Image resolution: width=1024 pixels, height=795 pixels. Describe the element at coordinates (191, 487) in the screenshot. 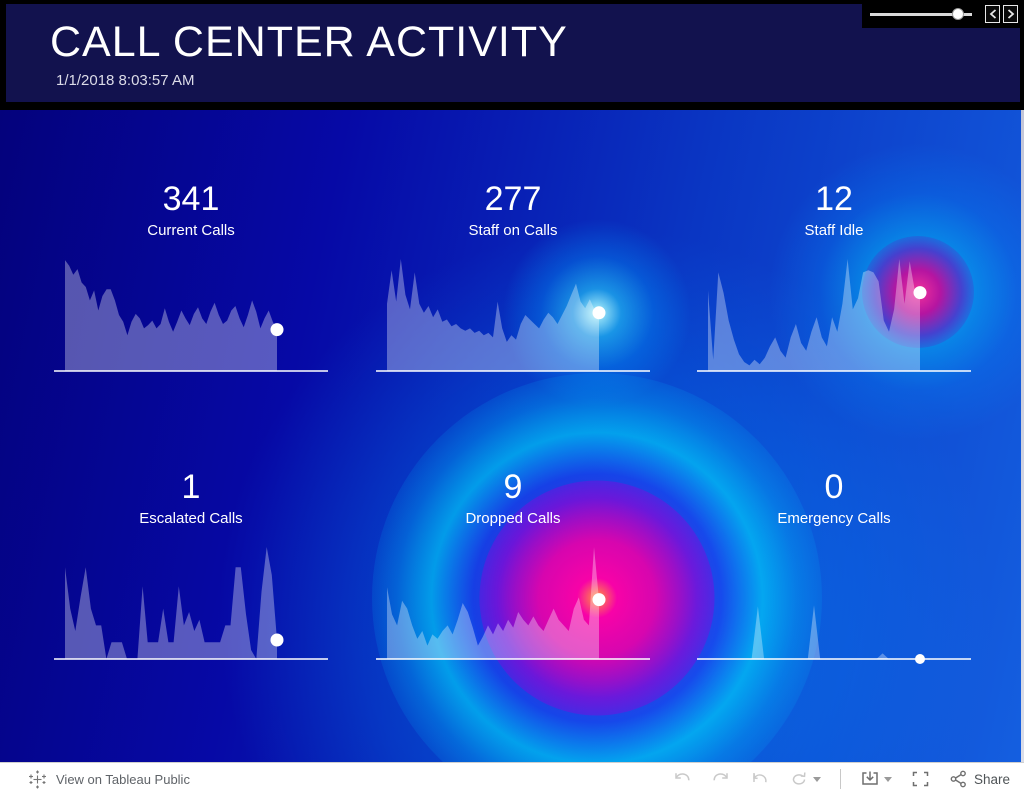

I see `metric-value: 1` at that location.